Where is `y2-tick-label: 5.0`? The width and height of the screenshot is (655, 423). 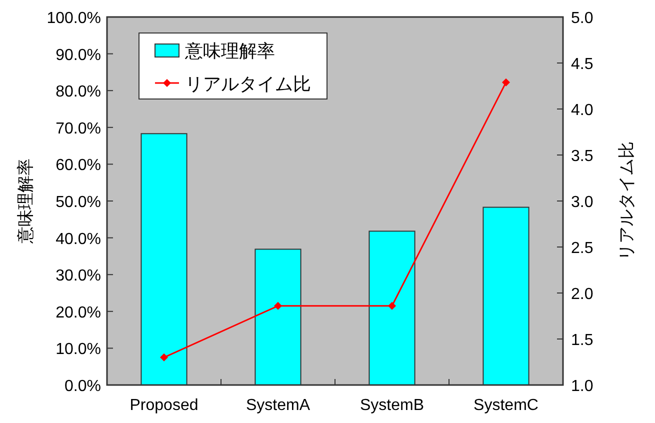 y2-tick-label: 5.0 is located at coordinates (582, 18).